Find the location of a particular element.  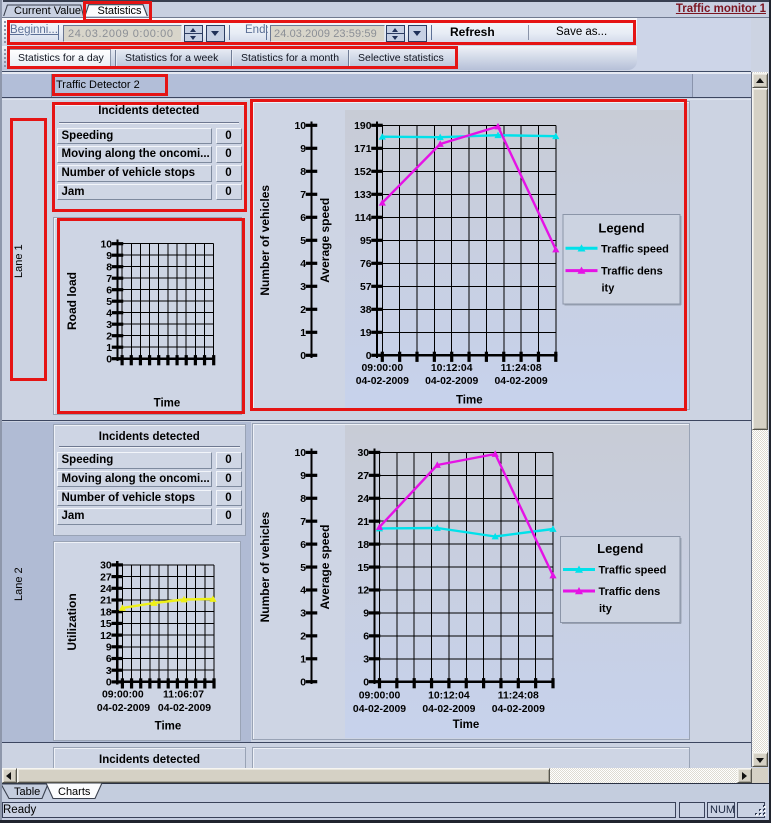

svg-text: Statistics is located at coordinates (120, 11).